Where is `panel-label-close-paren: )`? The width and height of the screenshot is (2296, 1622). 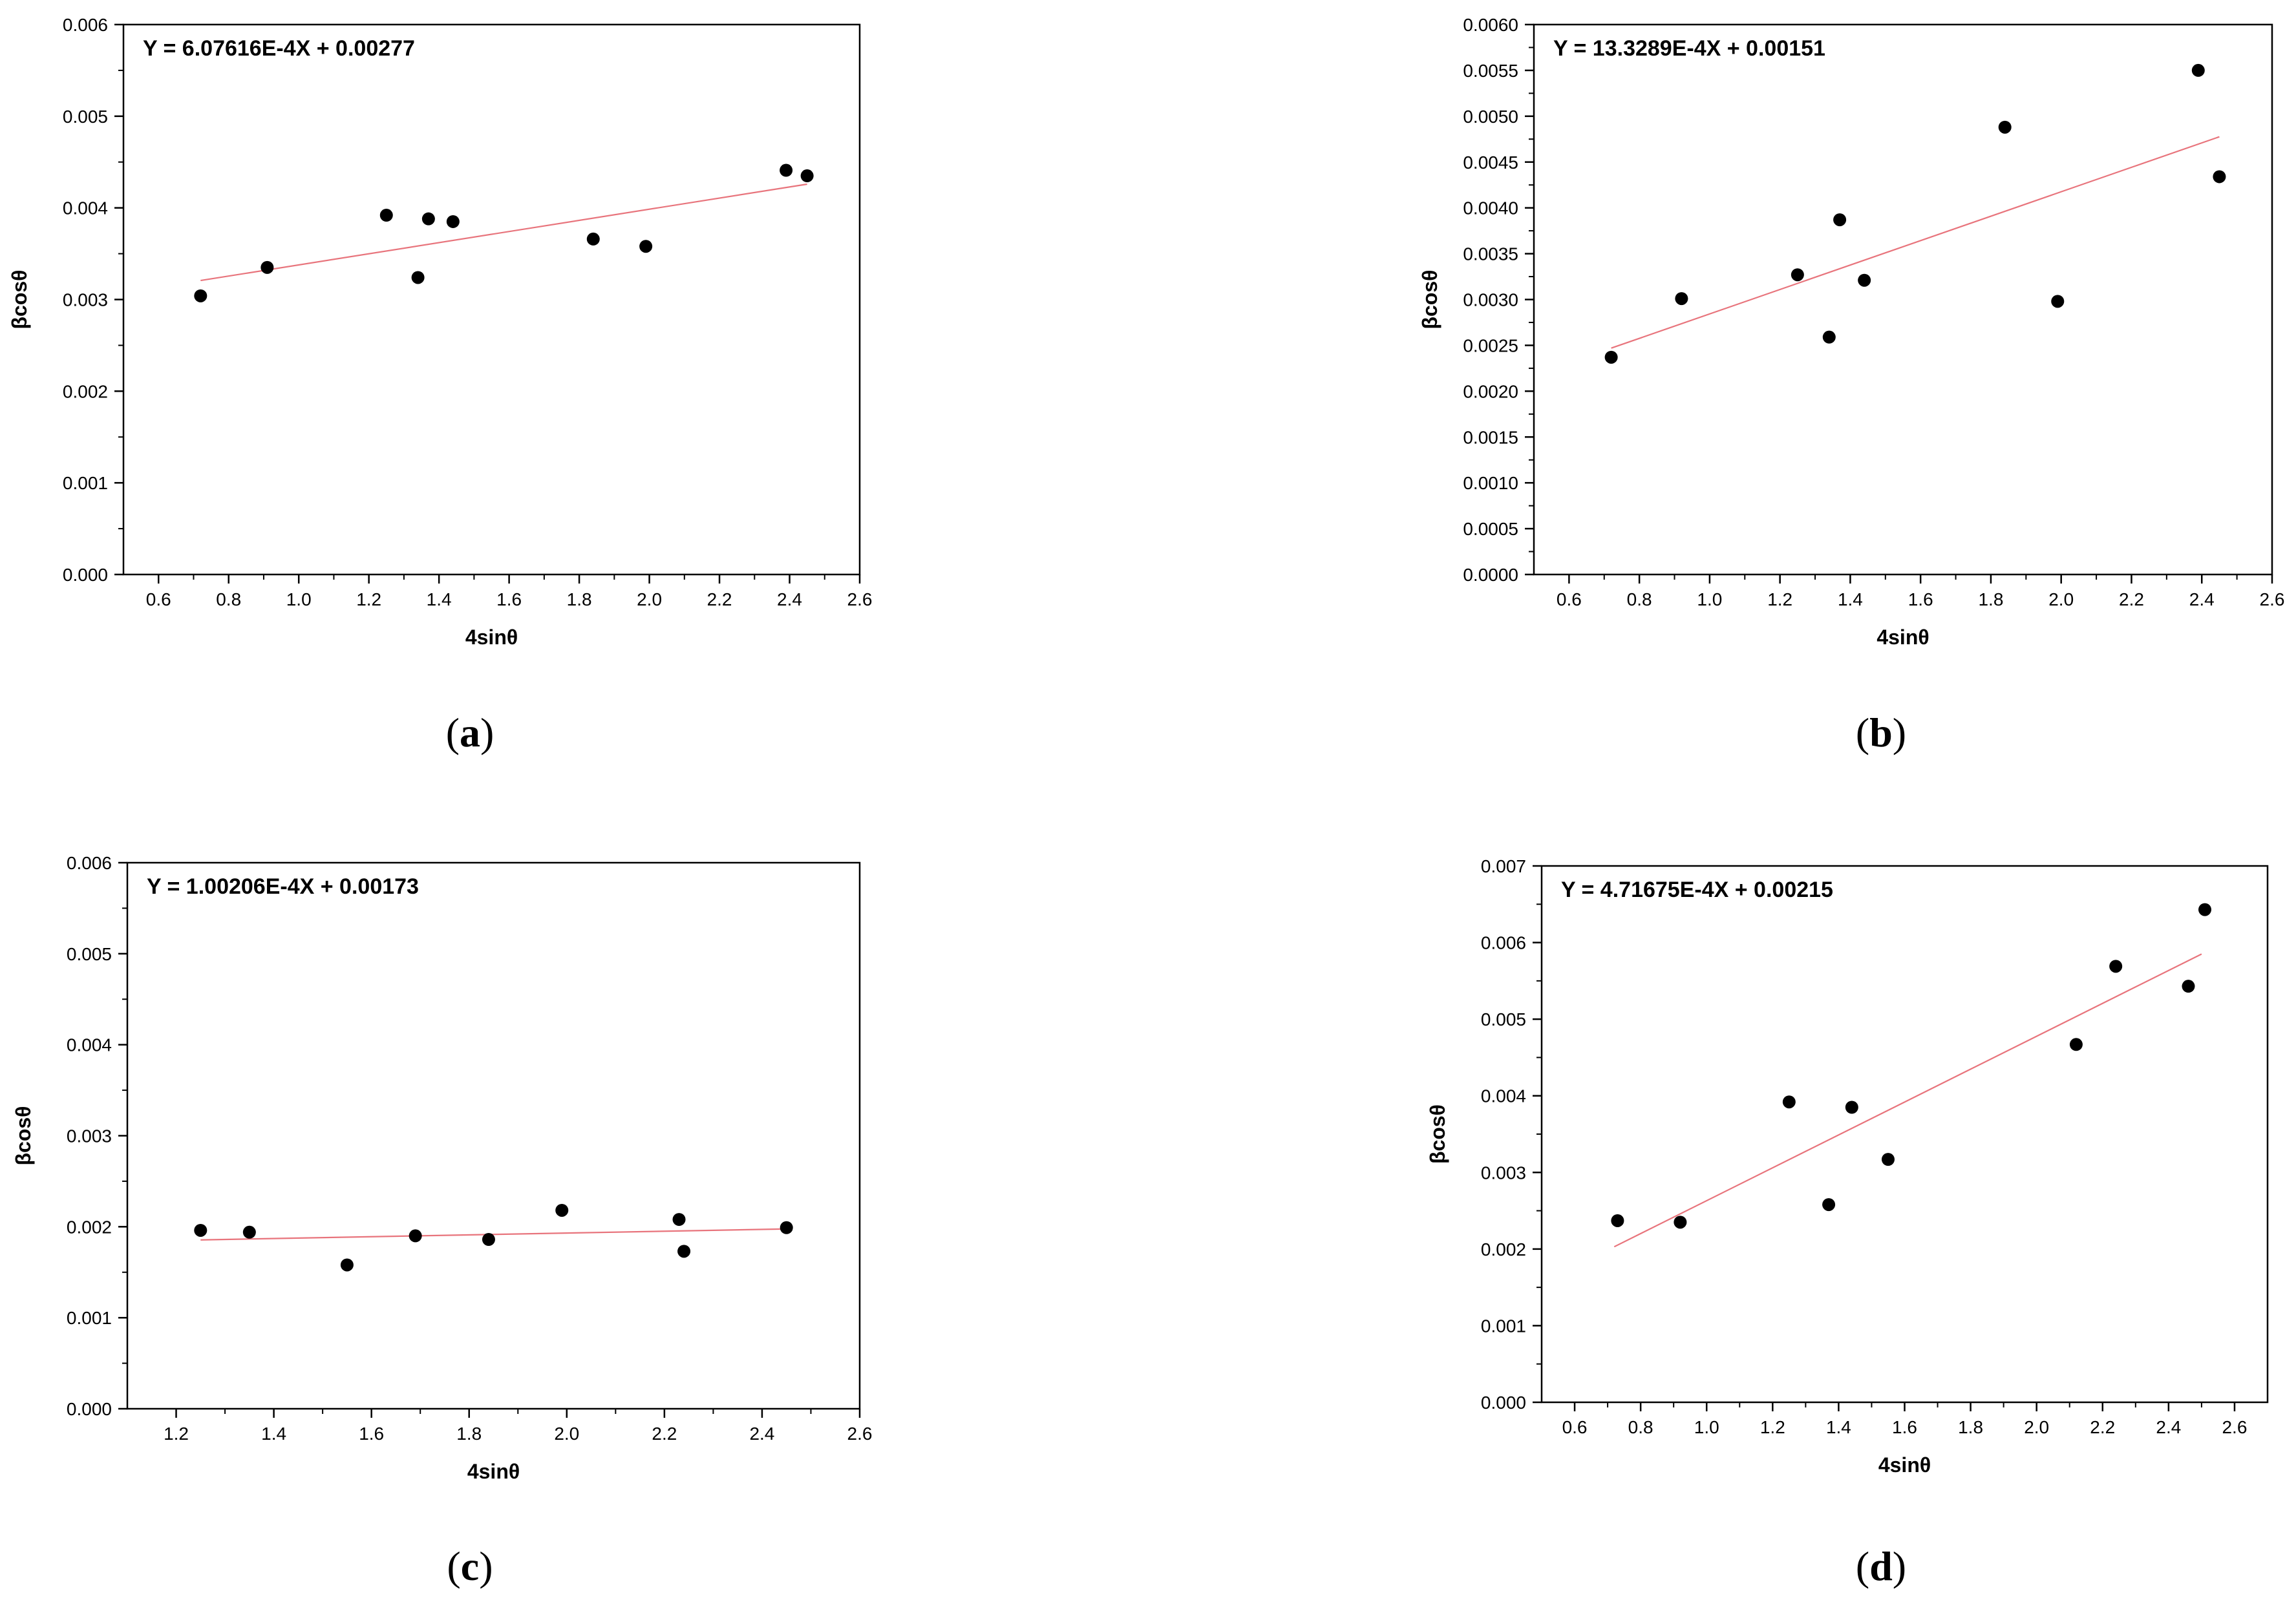
panel-label-close-paren: ) is located at coordinates (486, 1566).